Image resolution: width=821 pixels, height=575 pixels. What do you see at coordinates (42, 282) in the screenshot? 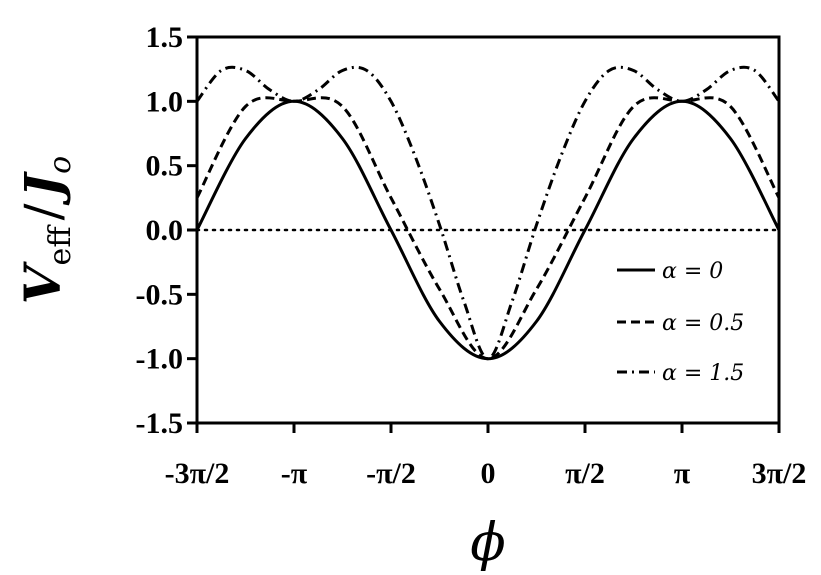
I see `y-title-main: V` at bounding box center [42, 282].